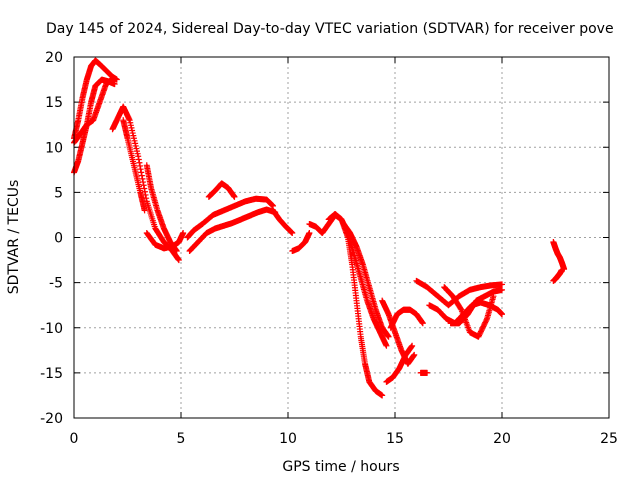 This screenshot has height=480, width=640. What do you see at coordinates (51, 374) in the screenshot?
I see `y-tick-label: -15` at bounding box center [51, 374].